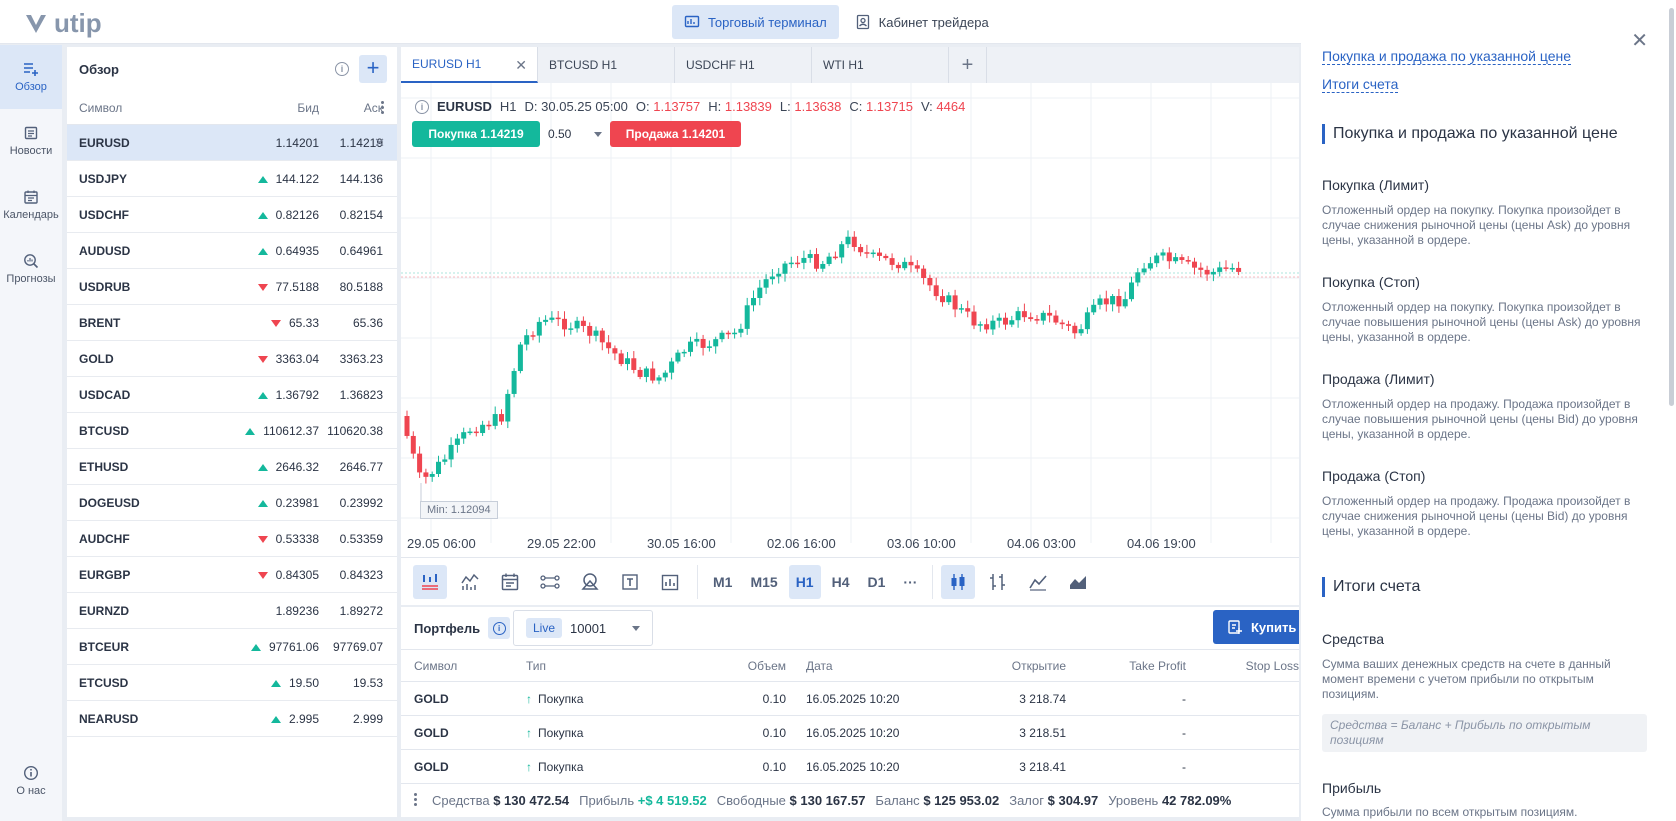 The image size is (1676, 821). What do you see at coordinates (476, 134) in the screenshot?
I see `buy-button: Покупка 1.14219` at bounding box center [476, 134].